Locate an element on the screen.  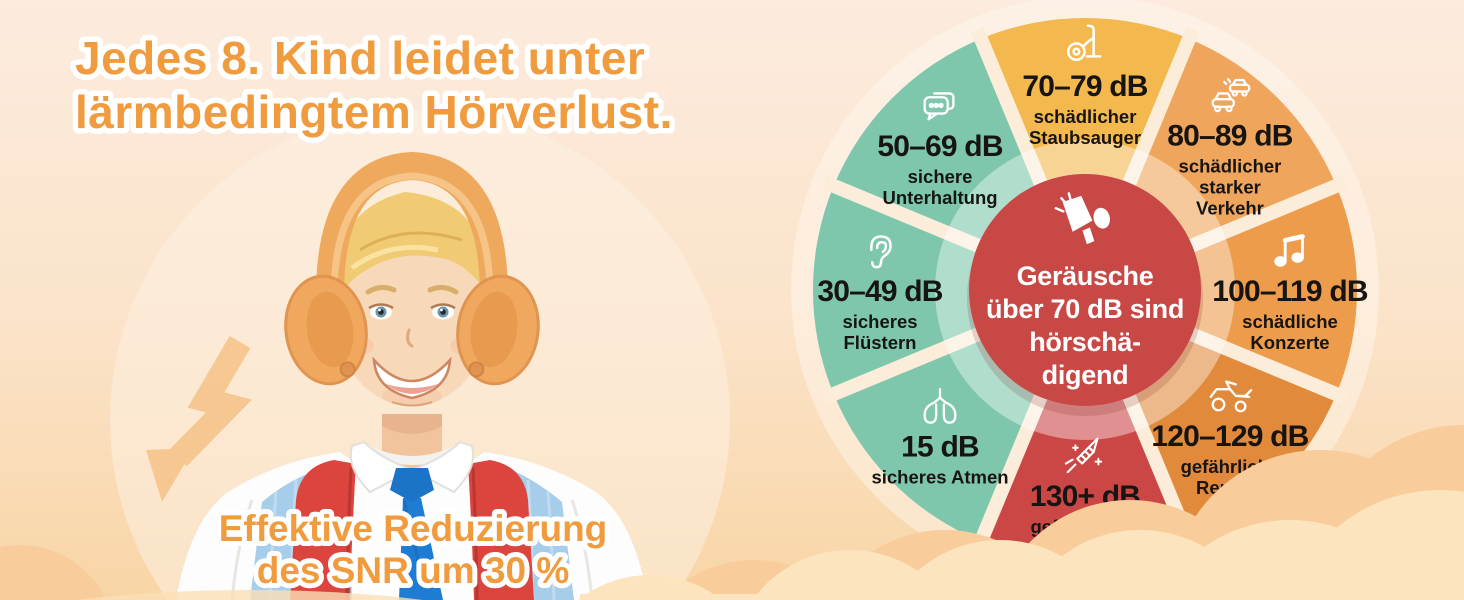
segment-label: schädlicher starker Verkehr is located at coordinates (1230, 187).